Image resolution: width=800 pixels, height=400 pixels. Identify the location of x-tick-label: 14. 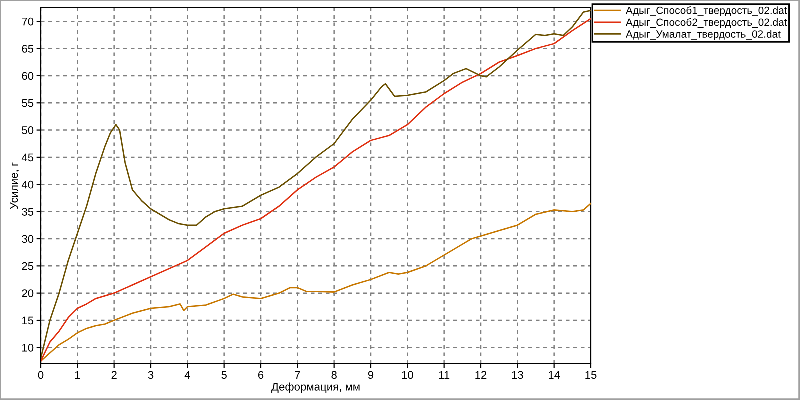
(554, 375).